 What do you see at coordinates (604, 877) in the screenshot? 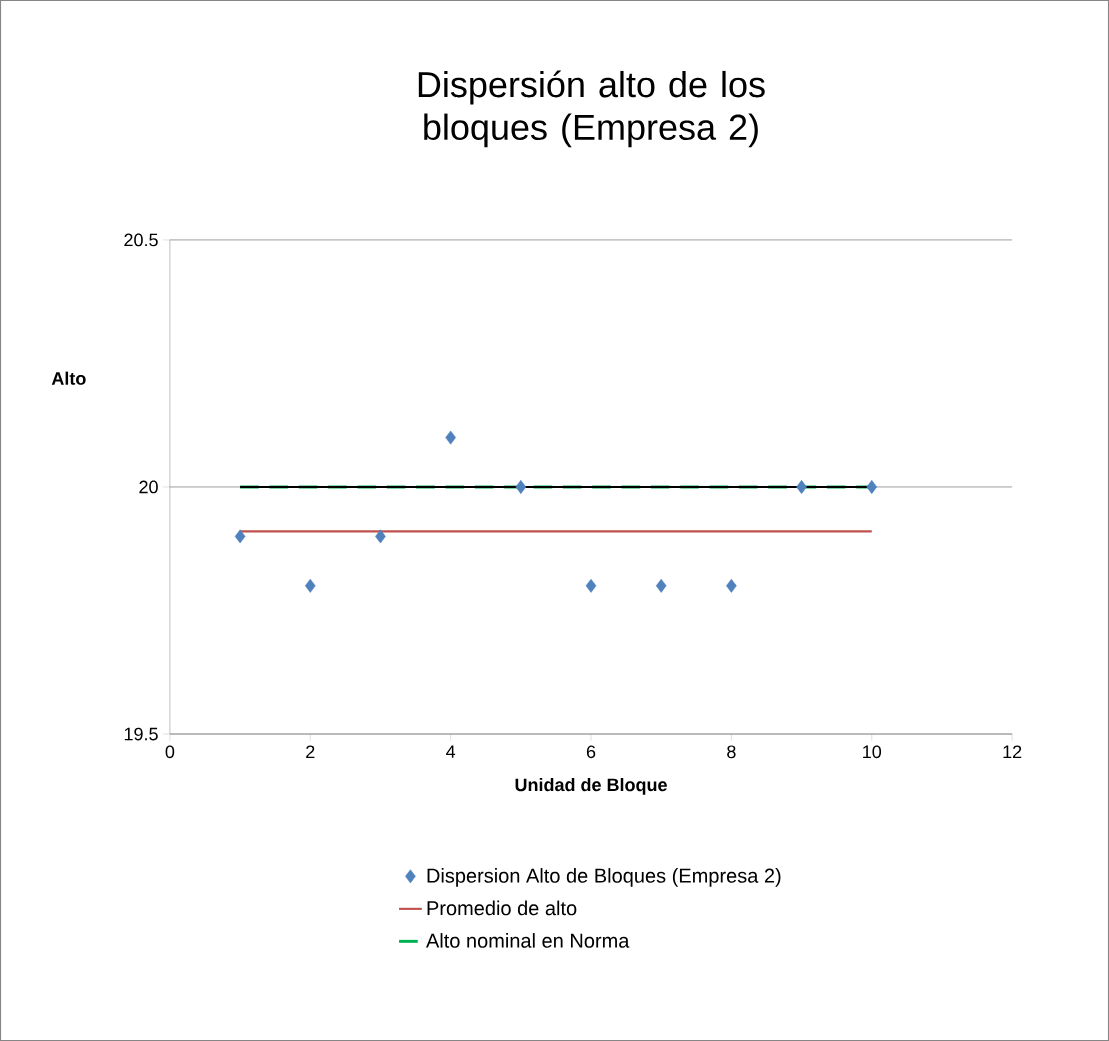
I see `legend-label: Dispersion Alto de Bloques (Empresa 2)` at bounding box center [604, 877].